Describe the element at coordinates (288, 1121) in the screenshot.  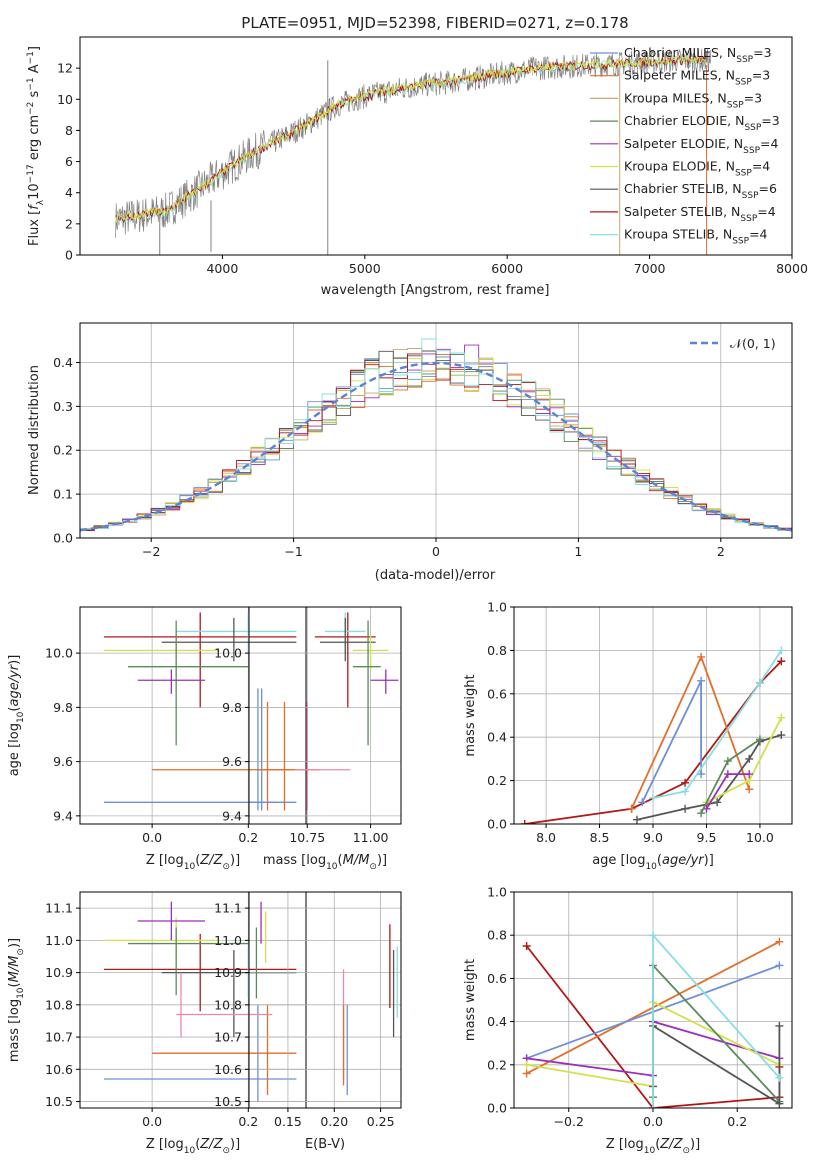
I see `x-tick-label: 0.15` at that location.